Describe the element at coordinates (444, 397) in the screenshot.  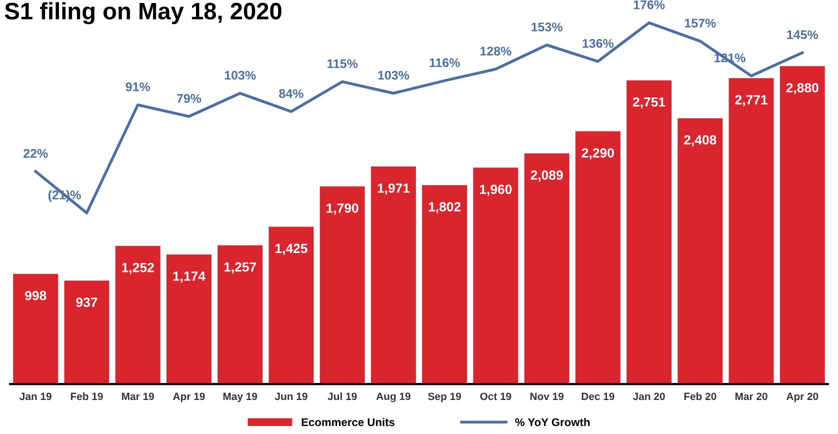
I see `x-tick-label: Sep 19` at that location.